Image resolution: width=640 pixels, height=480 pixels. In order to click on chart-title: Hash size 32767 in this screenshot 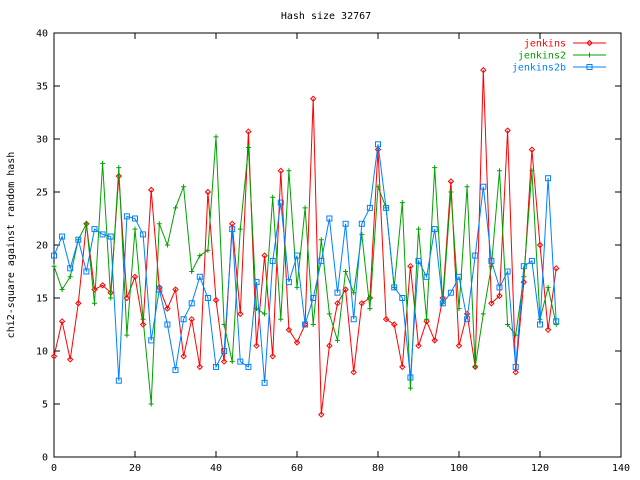, I will do `click(326, 16)`.